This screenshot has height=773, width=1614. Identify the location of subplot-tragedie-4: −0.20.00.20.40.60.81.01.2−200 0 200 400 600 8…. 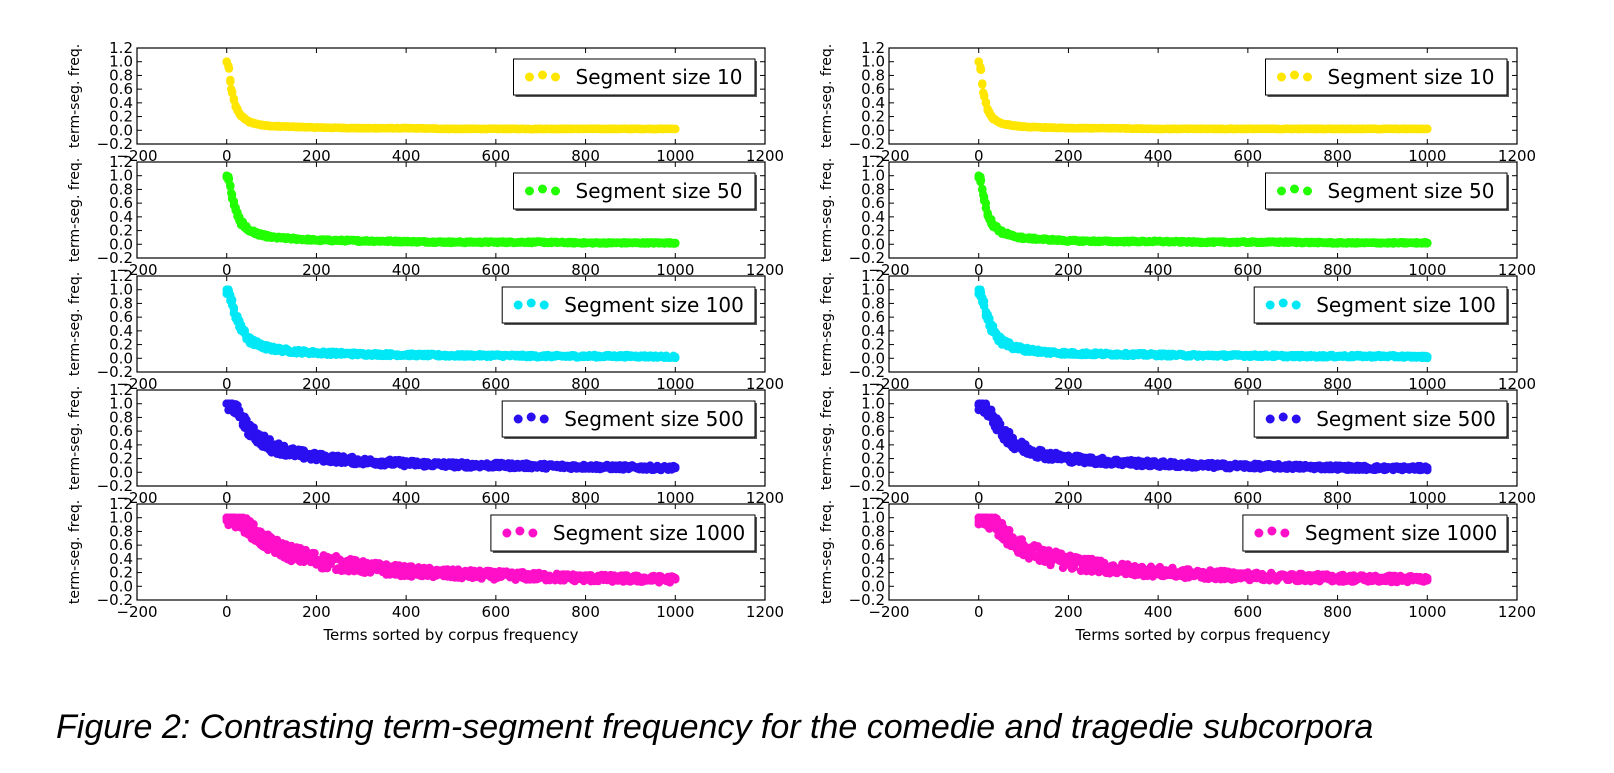
(1177, 444).